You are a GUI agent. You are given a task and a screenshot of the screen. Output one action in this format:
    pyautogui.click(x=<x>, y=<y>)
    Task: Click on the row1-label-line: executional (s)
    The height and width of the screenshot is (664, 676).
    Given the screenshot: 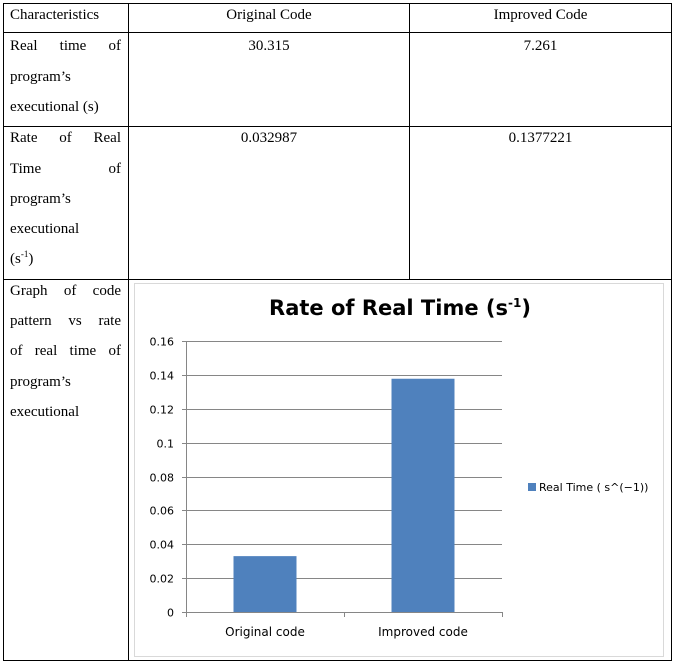 What is the action you would take?
    pyautogui.click(x=54, y=107)
    